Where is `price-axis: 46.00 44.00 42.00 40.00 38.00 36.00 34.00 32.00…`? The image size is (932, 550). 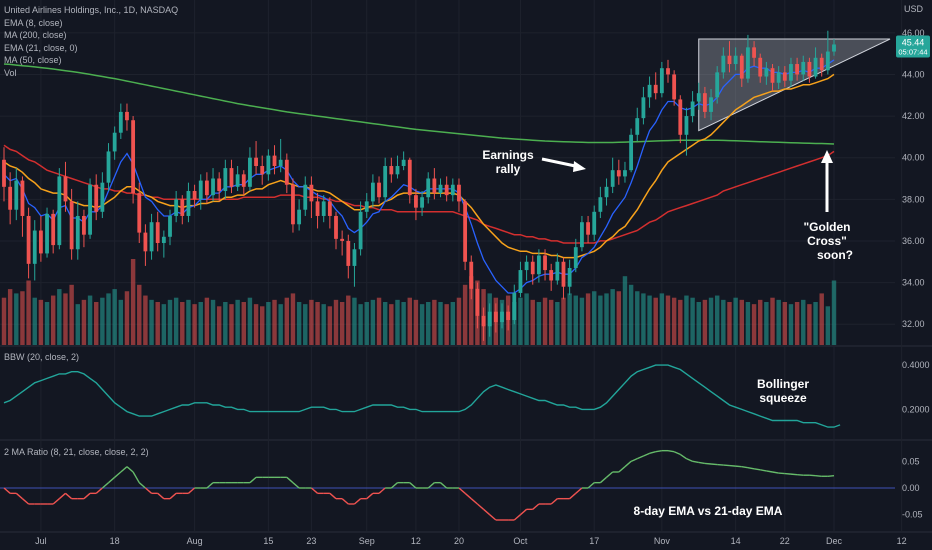 price-axis: 46.00 44.00 42.00 40.00 38.00 36.00 34.00 32.00… is located at coordinates (913, 166).